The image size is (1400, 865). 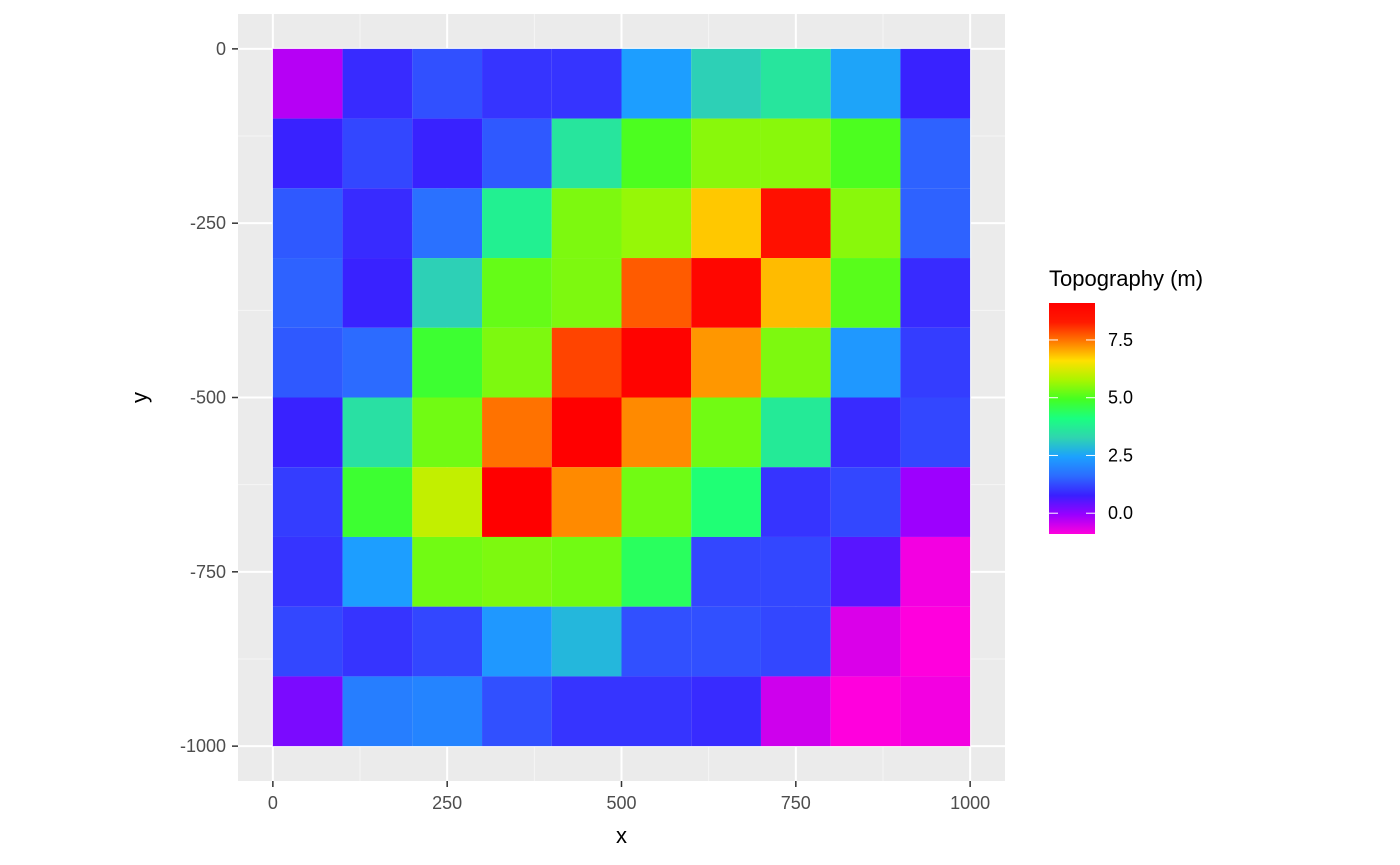 I want to click on y-axis: 0 -250 -500 -750 -1000, so click(x=209, y=397).